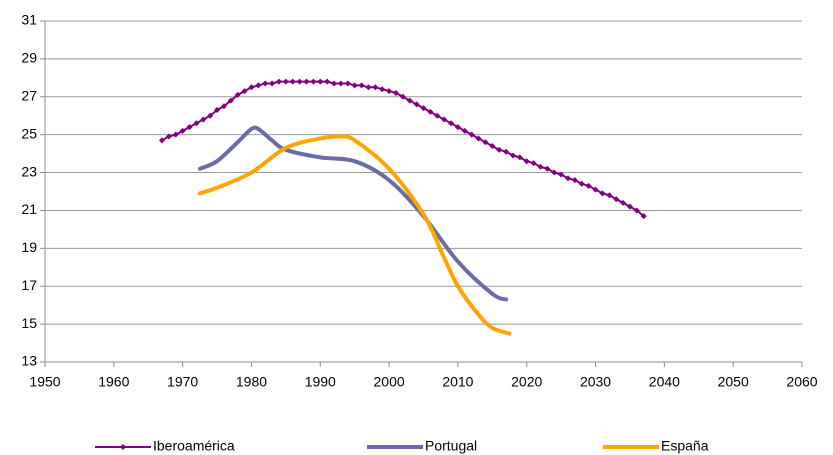  Describe the element at coordinates (685, 446) in the screenshot. I see `legend-label: España` at that location.